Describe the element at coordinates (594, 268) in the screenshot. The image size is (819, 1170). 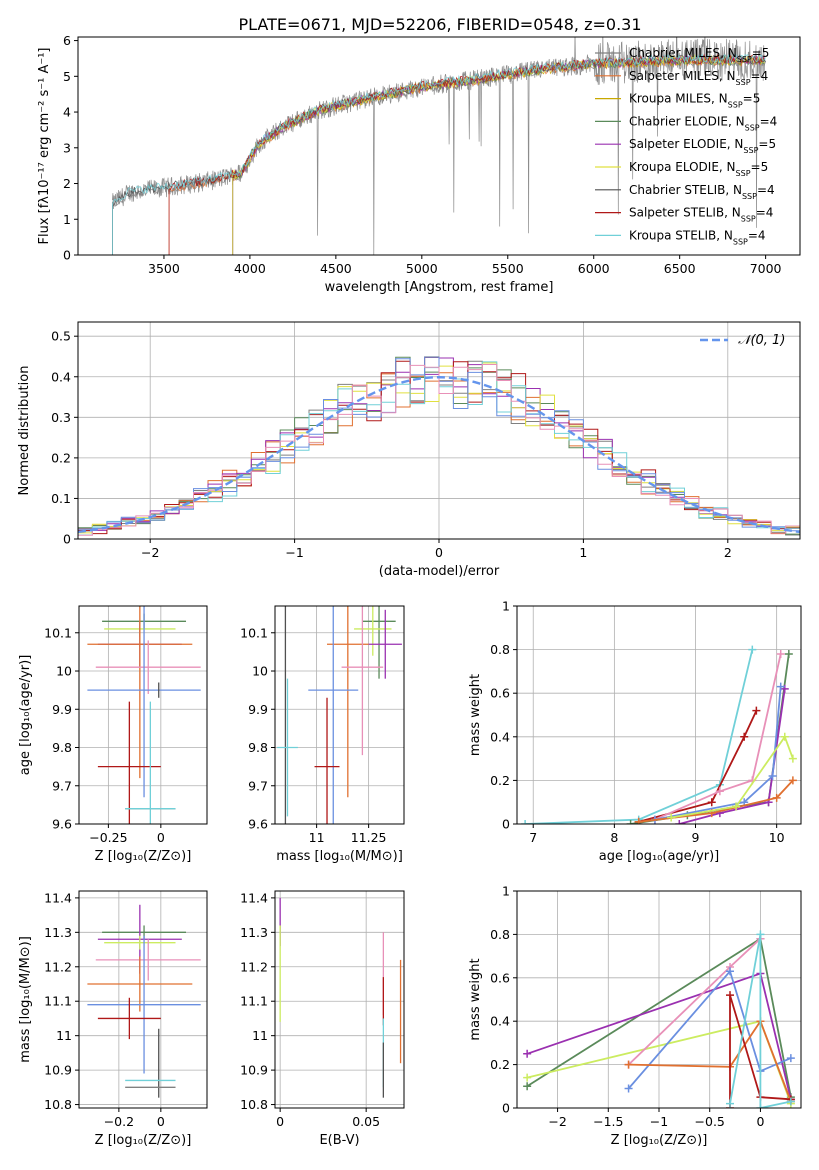
I see `x-tick-label: 6000` at that location.